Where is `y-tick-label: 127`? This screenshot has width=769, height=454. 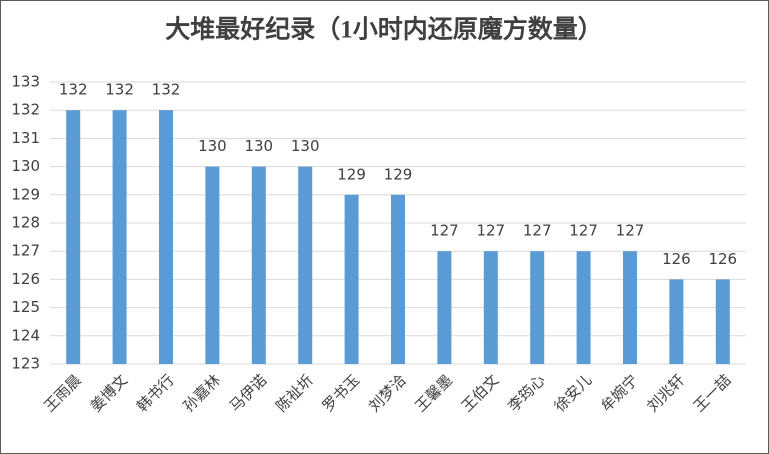 y-tick-label: 127 is located at coordinates (25, 251).